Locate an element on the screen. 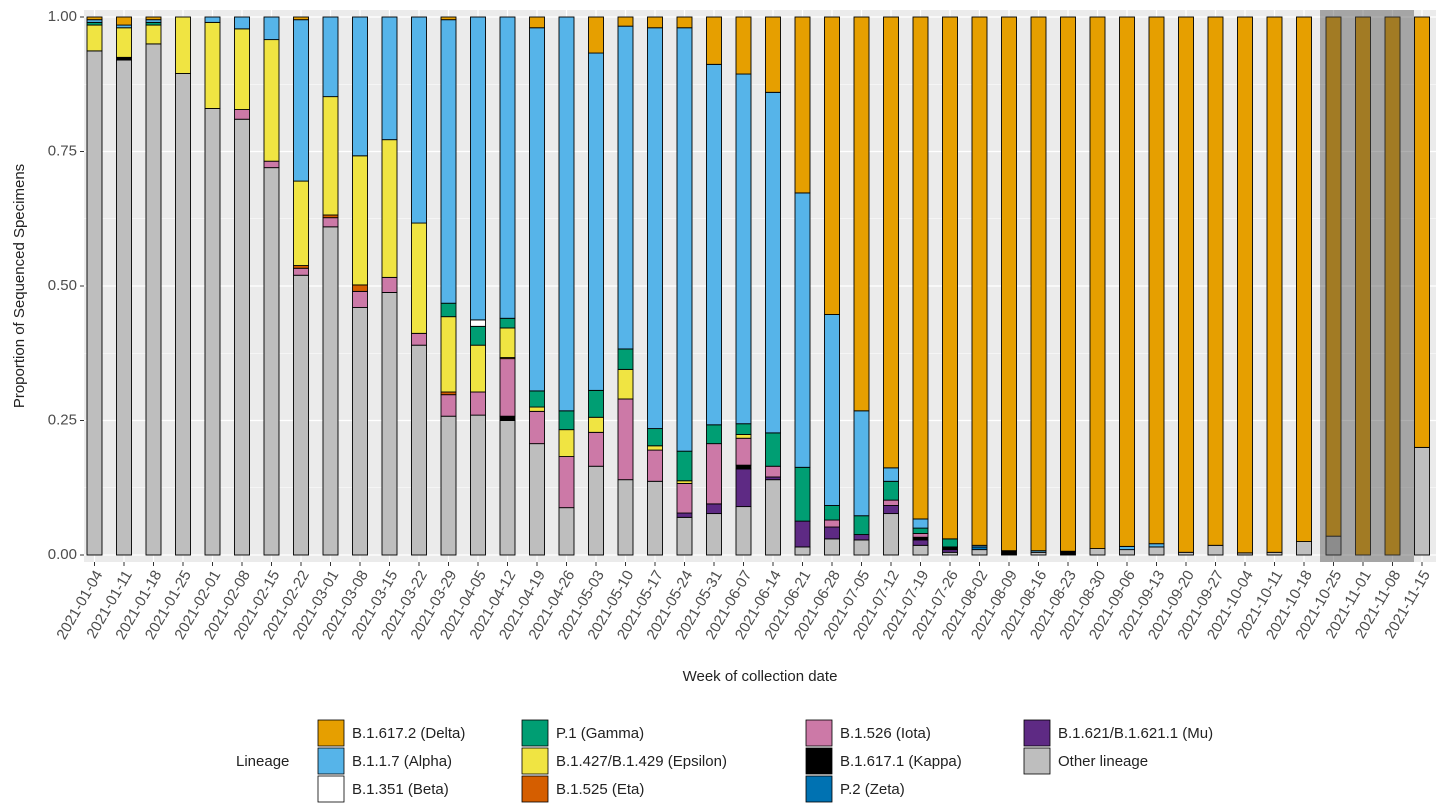 The width and height of the screenshot is (1448, 810). legend-label: B.1.621/B.1.621.1 (Mu) is located at coordinates (1135, 733).